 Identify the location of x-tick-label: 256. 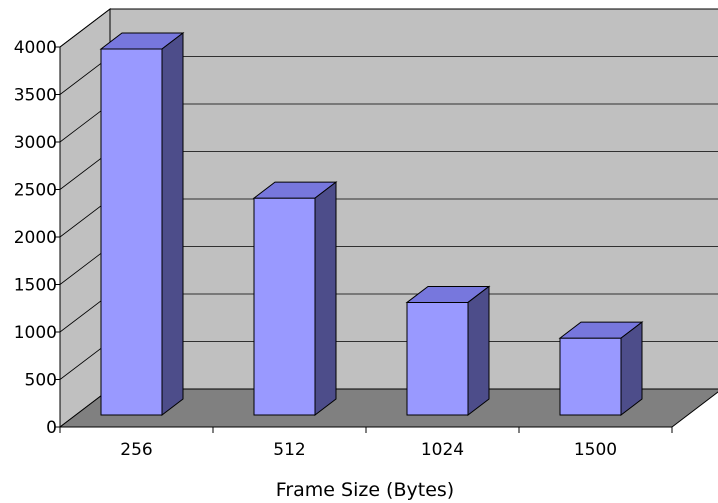
(136, 450).